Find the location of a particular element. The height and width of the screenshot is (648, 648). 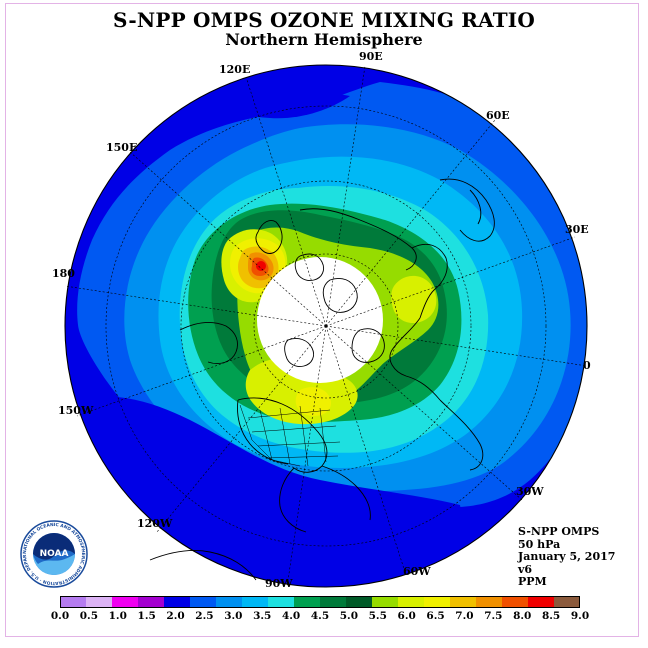

colorbar-tick-label: 5.5 is located at coordinates (377, 616).